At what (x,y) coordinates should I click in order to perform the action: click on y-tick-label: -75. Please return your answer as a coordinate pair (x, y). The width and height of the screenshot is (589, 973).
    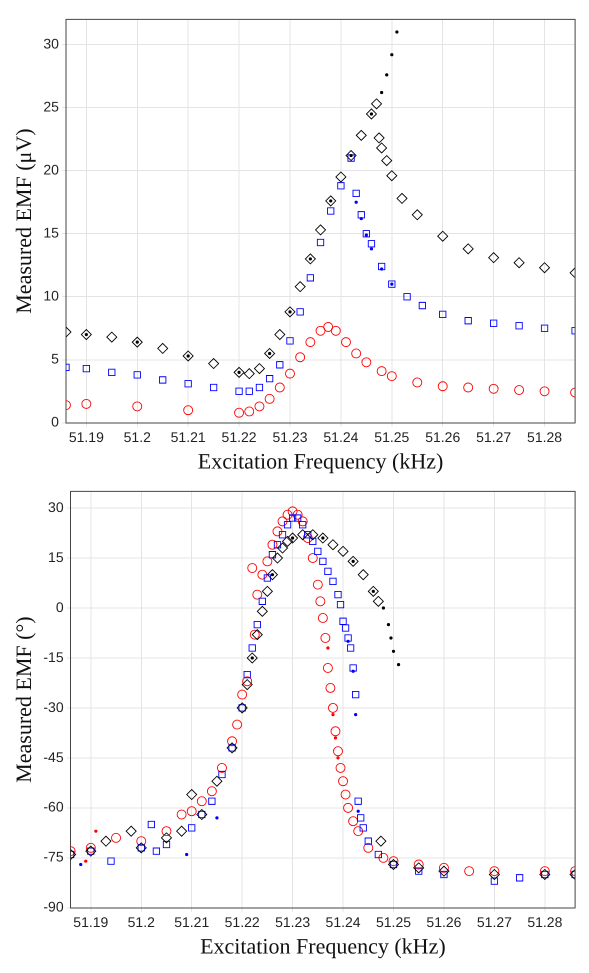
    Looking at the image, I should click on (53, 856).